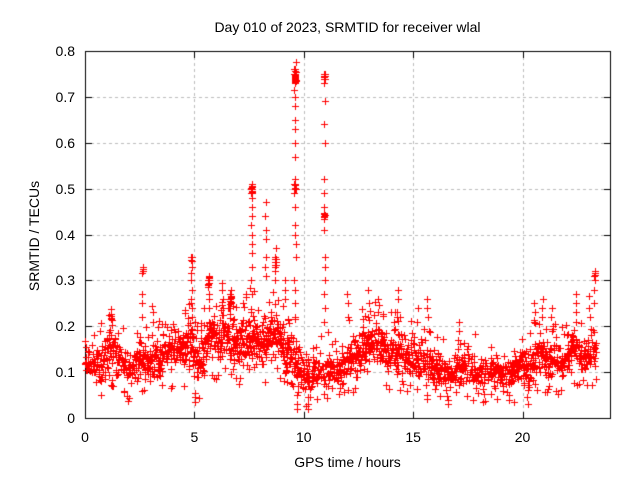  I want to click on y-tick-label-0.6: 0.6, so click(65, 142).